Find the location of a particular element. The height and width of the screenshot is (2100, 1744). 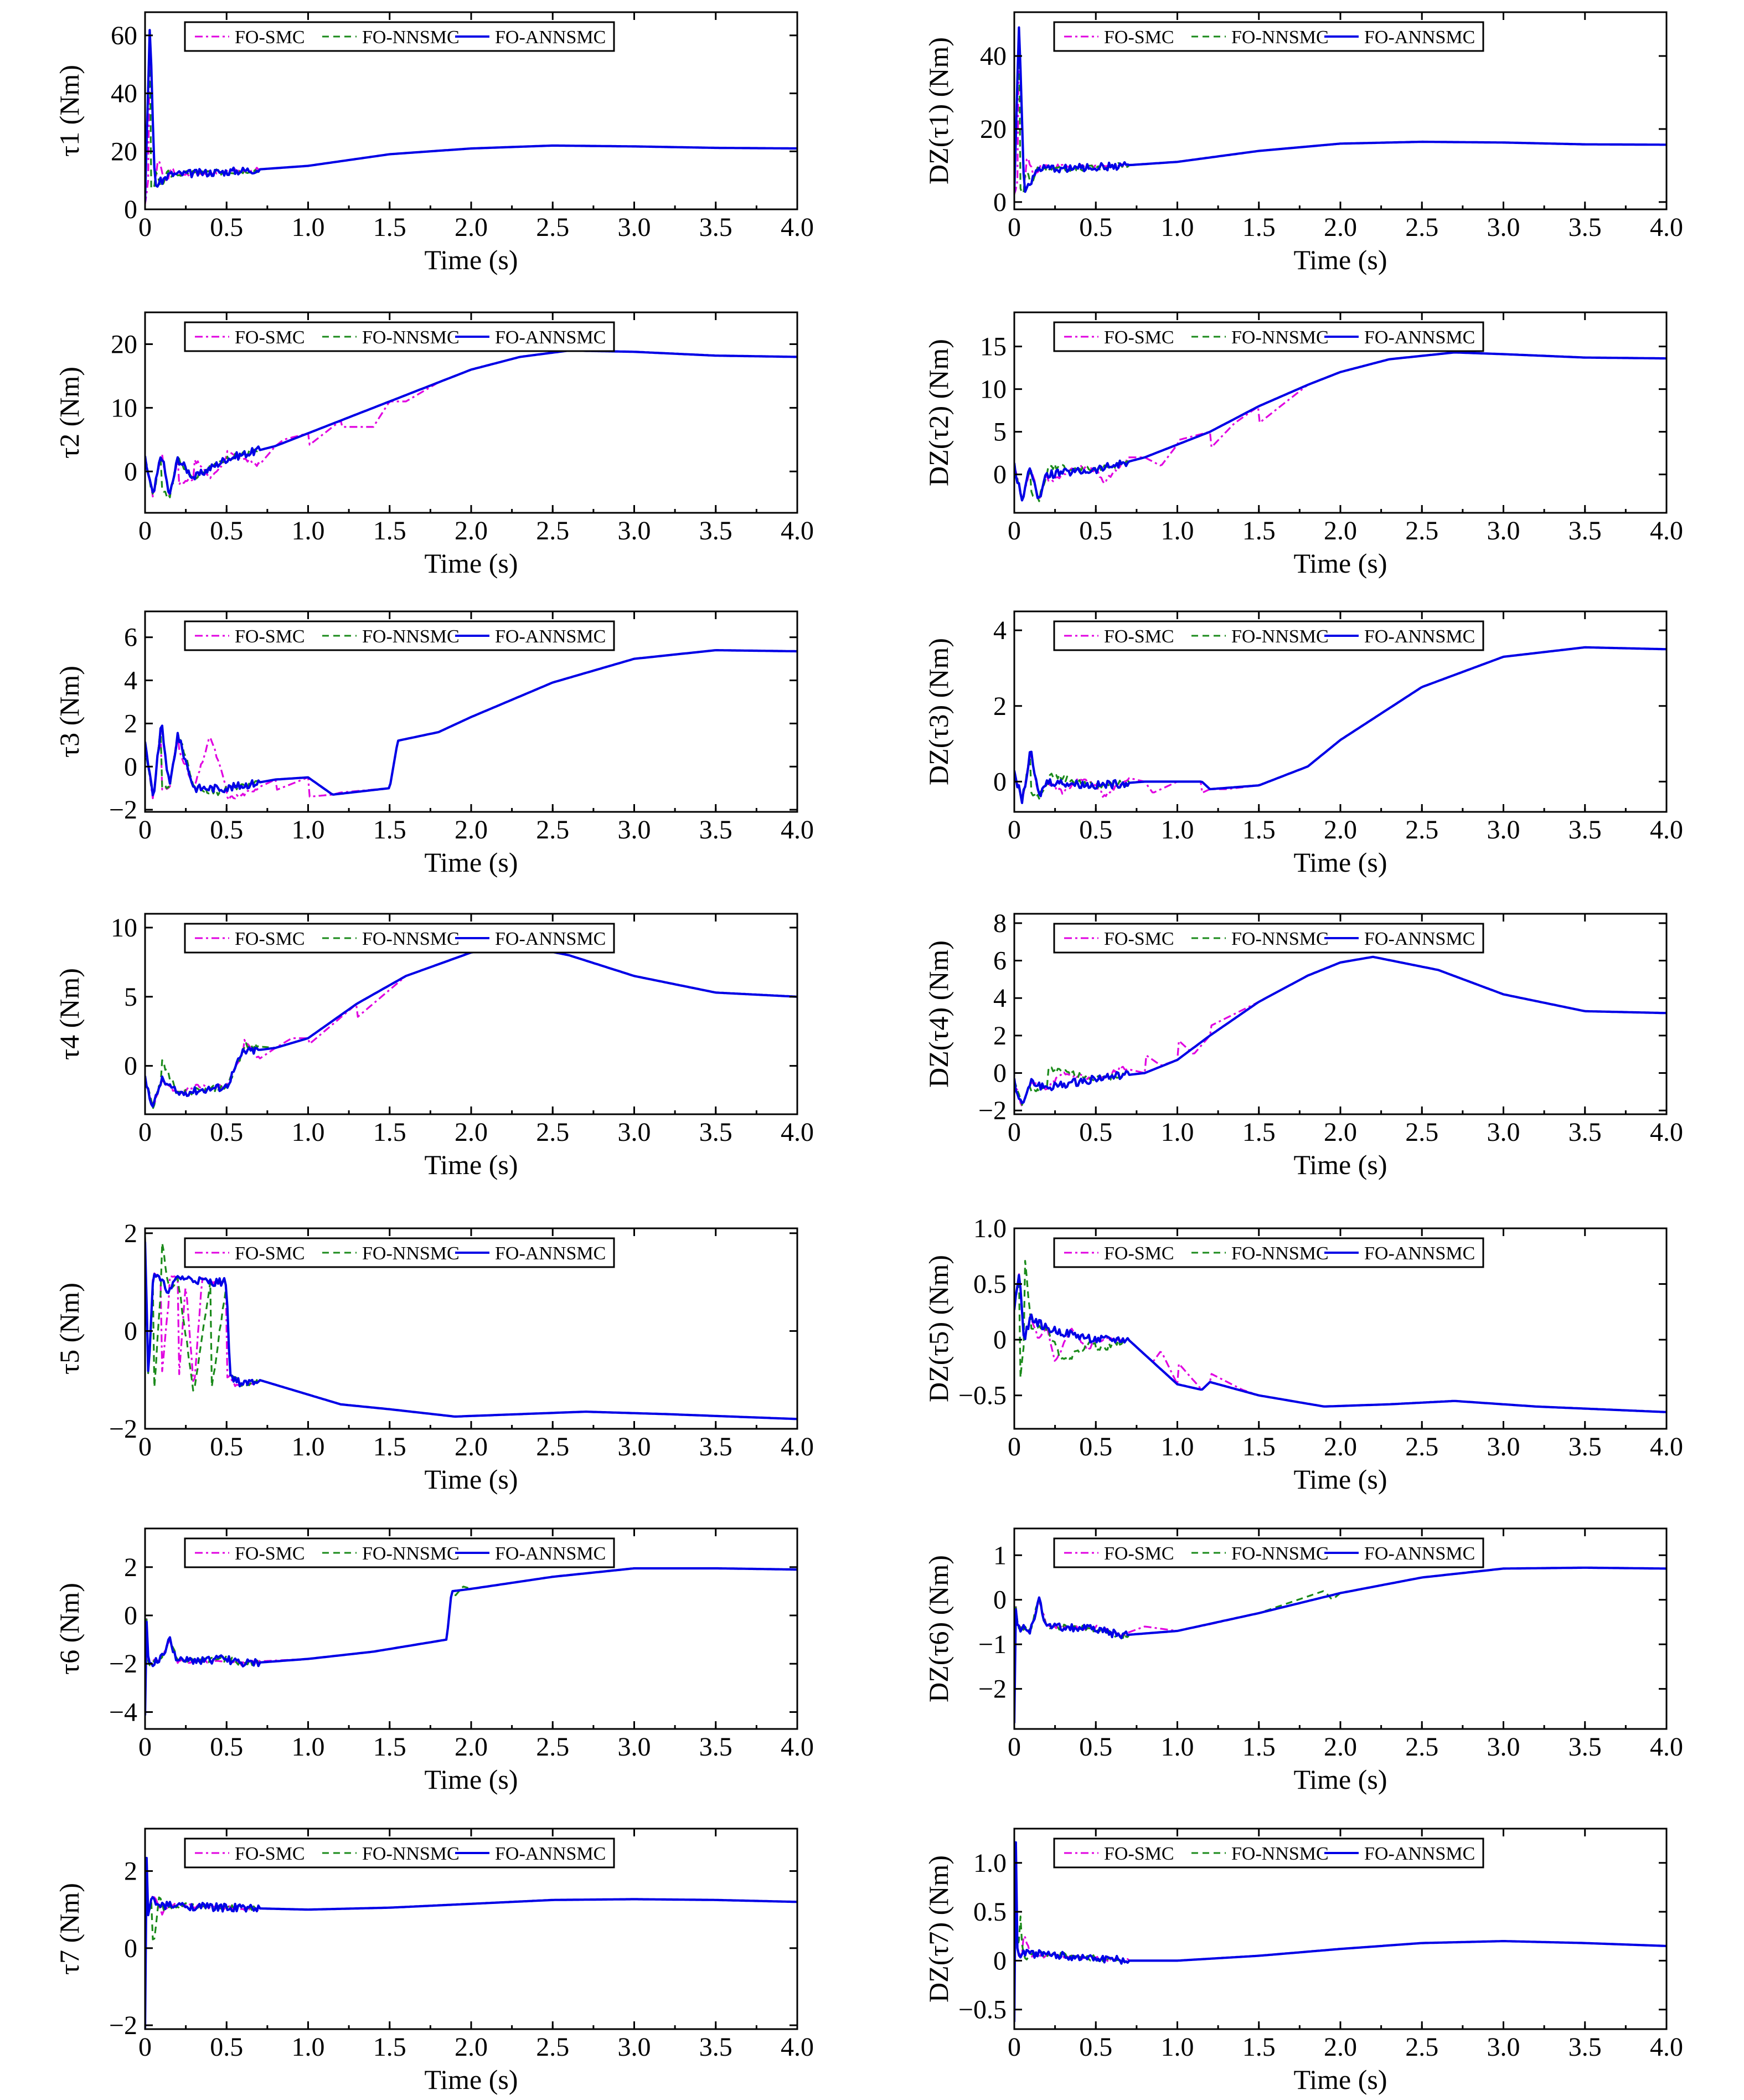

y-axis-label: τ7 (Nm) is located at coordinates (69, 1929).